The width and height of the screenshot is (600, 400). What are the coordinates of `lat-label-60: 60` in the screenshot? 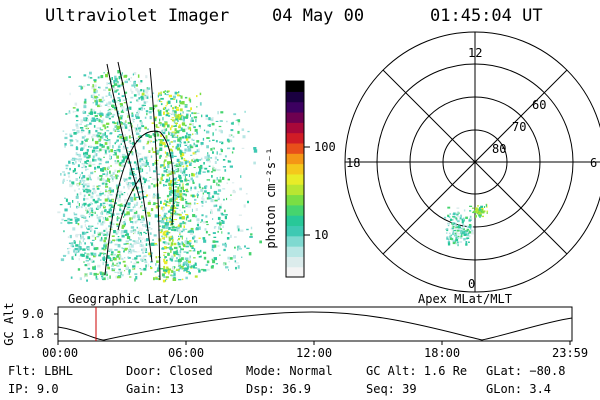 It's located at (539, 105).